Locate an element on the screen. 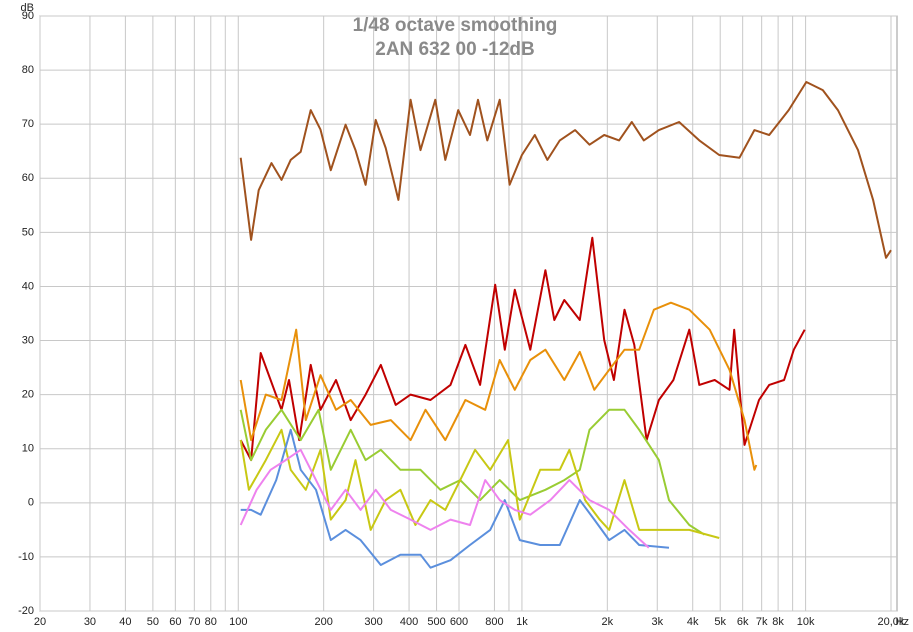 This screenshot has width=913, height=632. x-tick-label: 2k is located at coordinates (608, 622).